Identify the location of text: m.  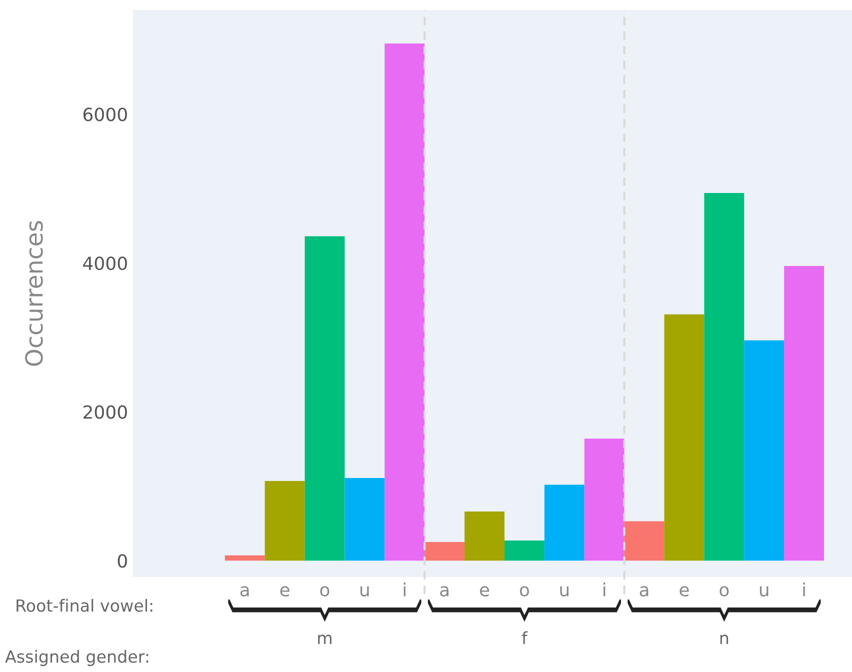
(325, 639).